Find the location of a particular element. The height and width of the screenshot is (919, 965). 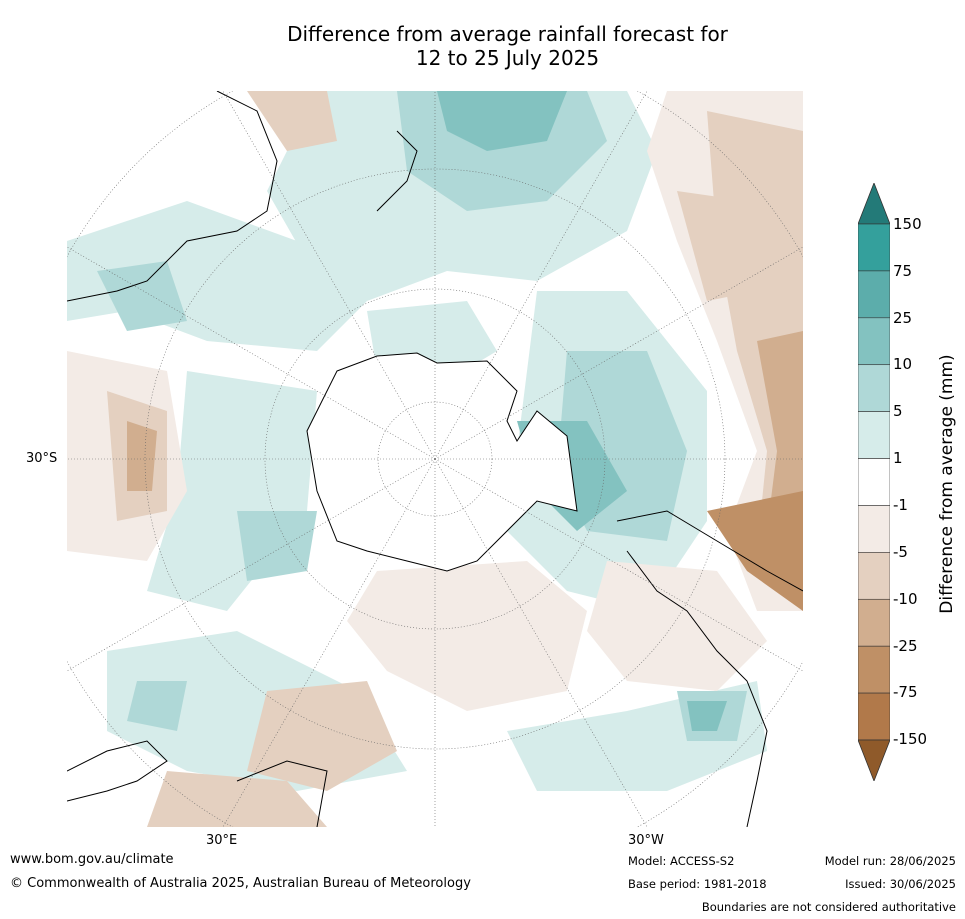

colorbar-bands is located at coordinates (874, 482).